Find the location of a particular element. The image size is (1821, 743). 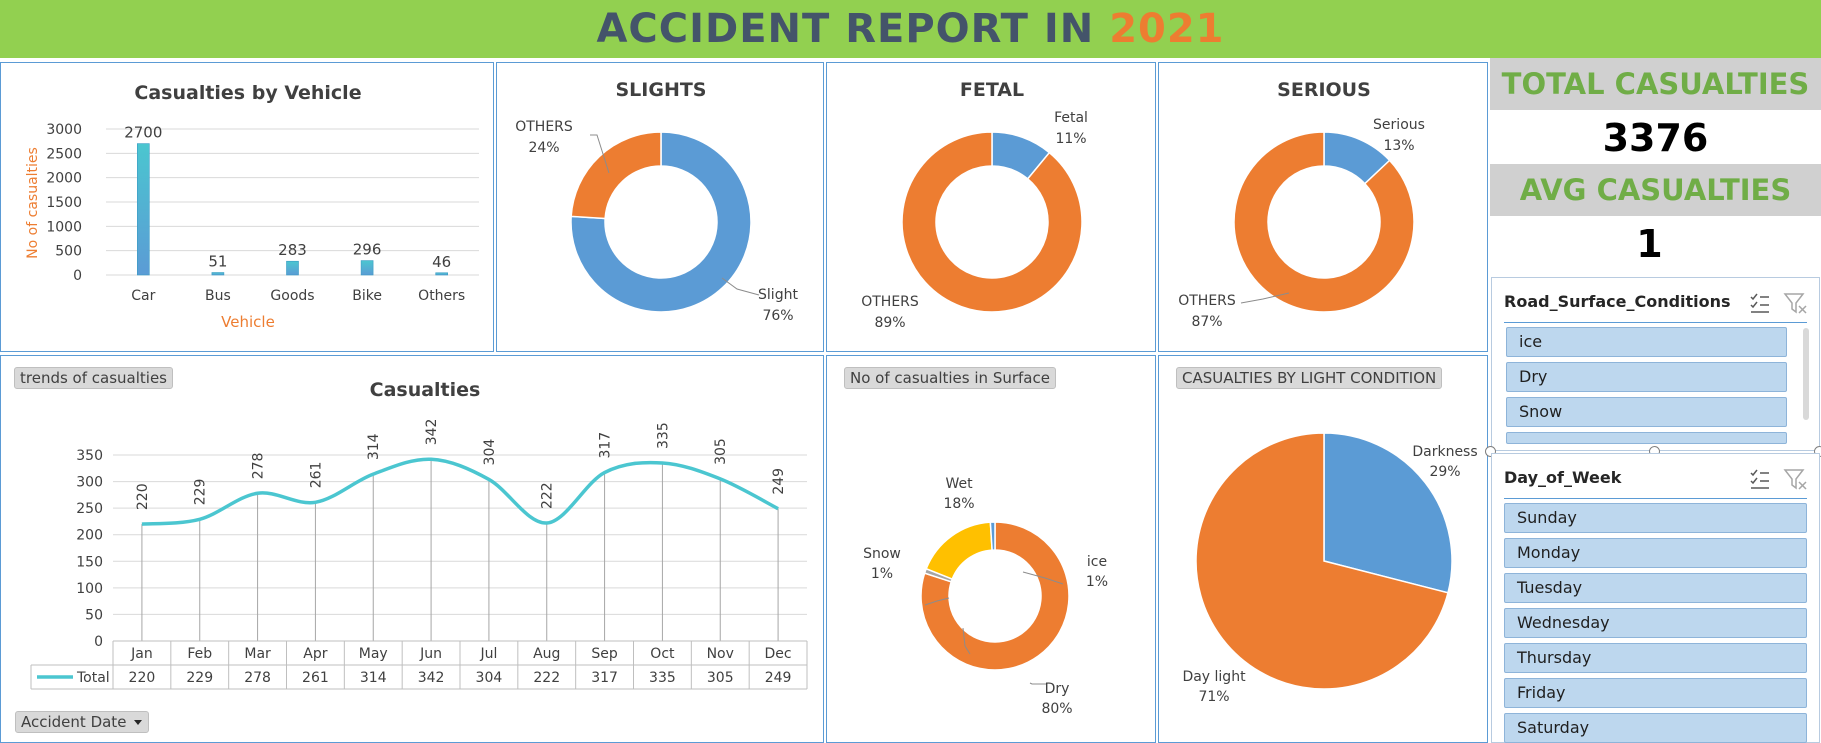

slicer-item-partial is located at coordinates (1646, 438).